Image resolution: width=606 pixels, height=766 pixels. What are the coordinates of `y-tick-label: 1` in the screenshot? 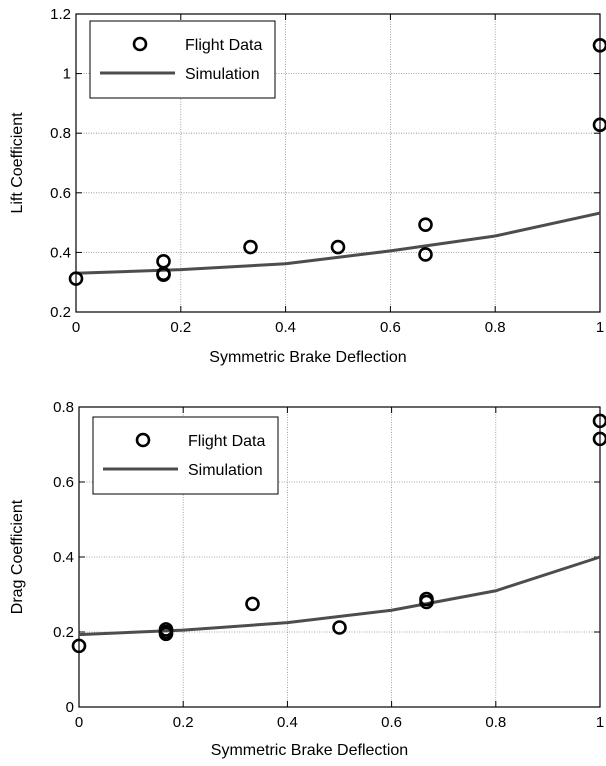 It's located at (67, 74).